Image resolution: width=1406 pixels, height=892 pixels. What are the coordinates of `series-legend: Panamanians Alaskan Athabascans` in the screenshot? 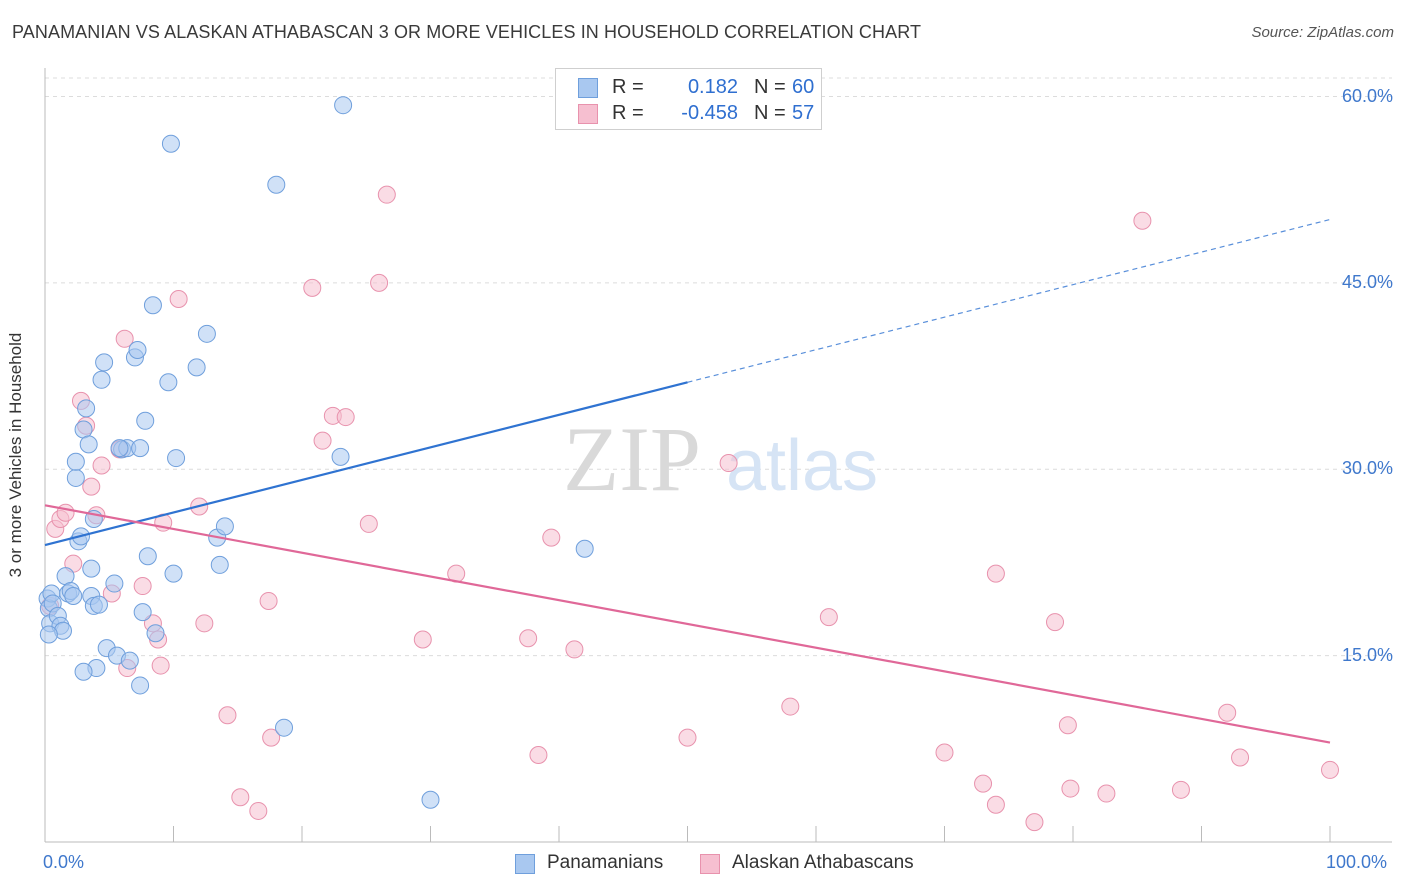 It's located at (703, 865).